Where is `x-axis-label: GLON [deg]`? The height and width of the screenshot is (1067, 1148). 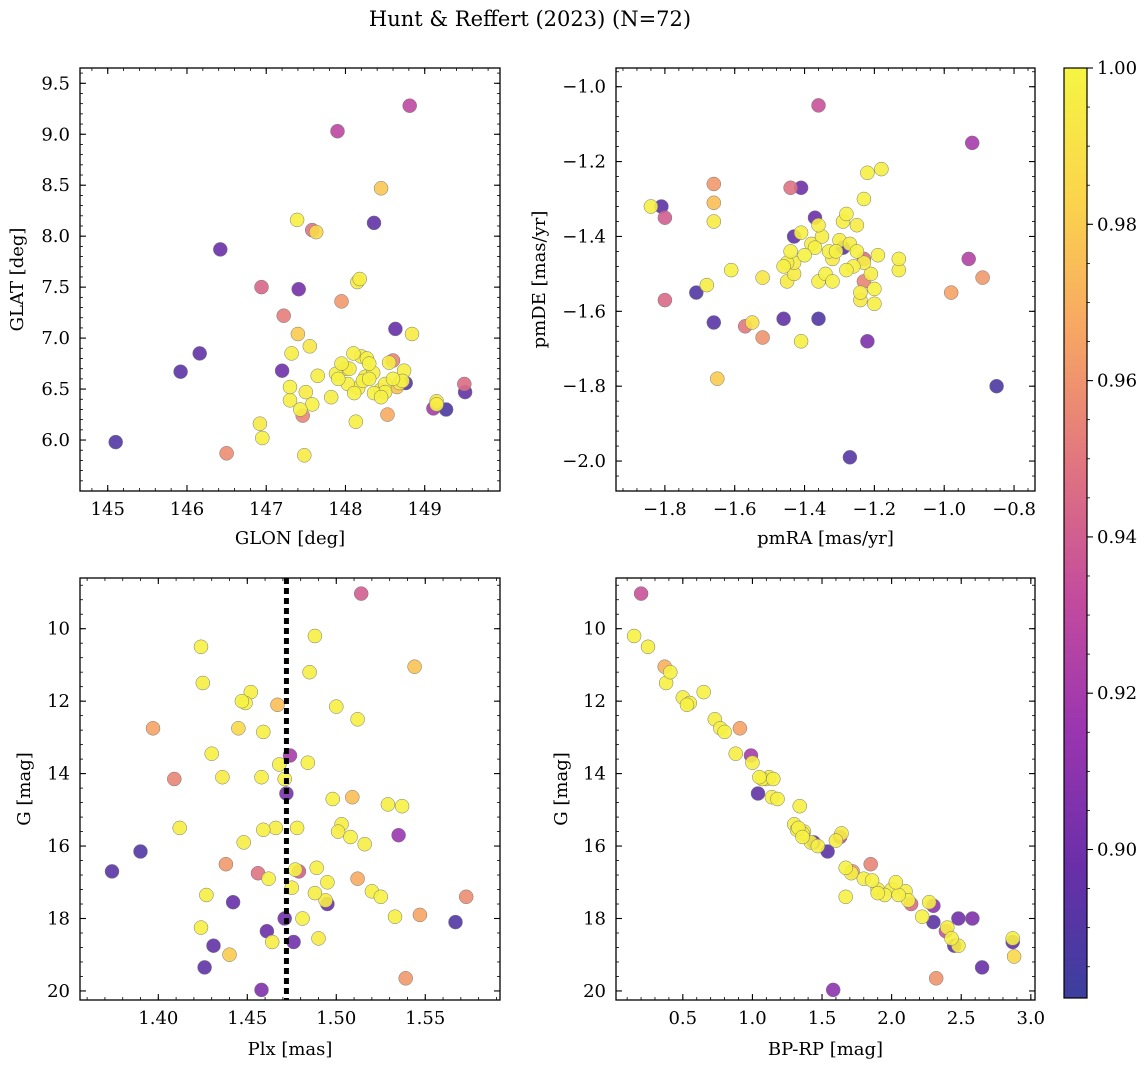
x-axis-label: GLON [deg] is located at coordinates (290, 538).